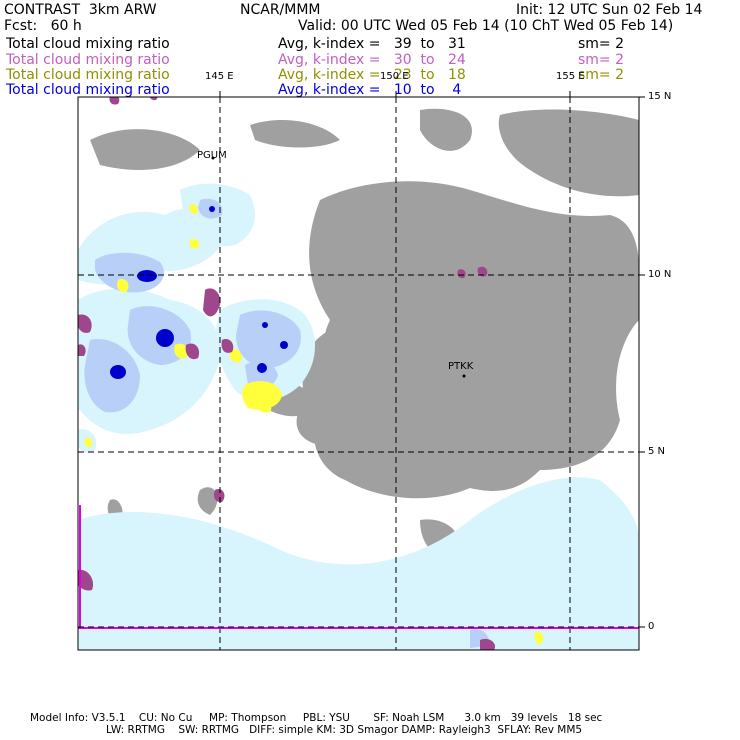 Image resolution: width=740 pixels, height=740 pixels. What do you see at coordinates (219, 76) in the screenshot?
I see `lon-label-145e: 145 E` at bounding box center [219, 76].